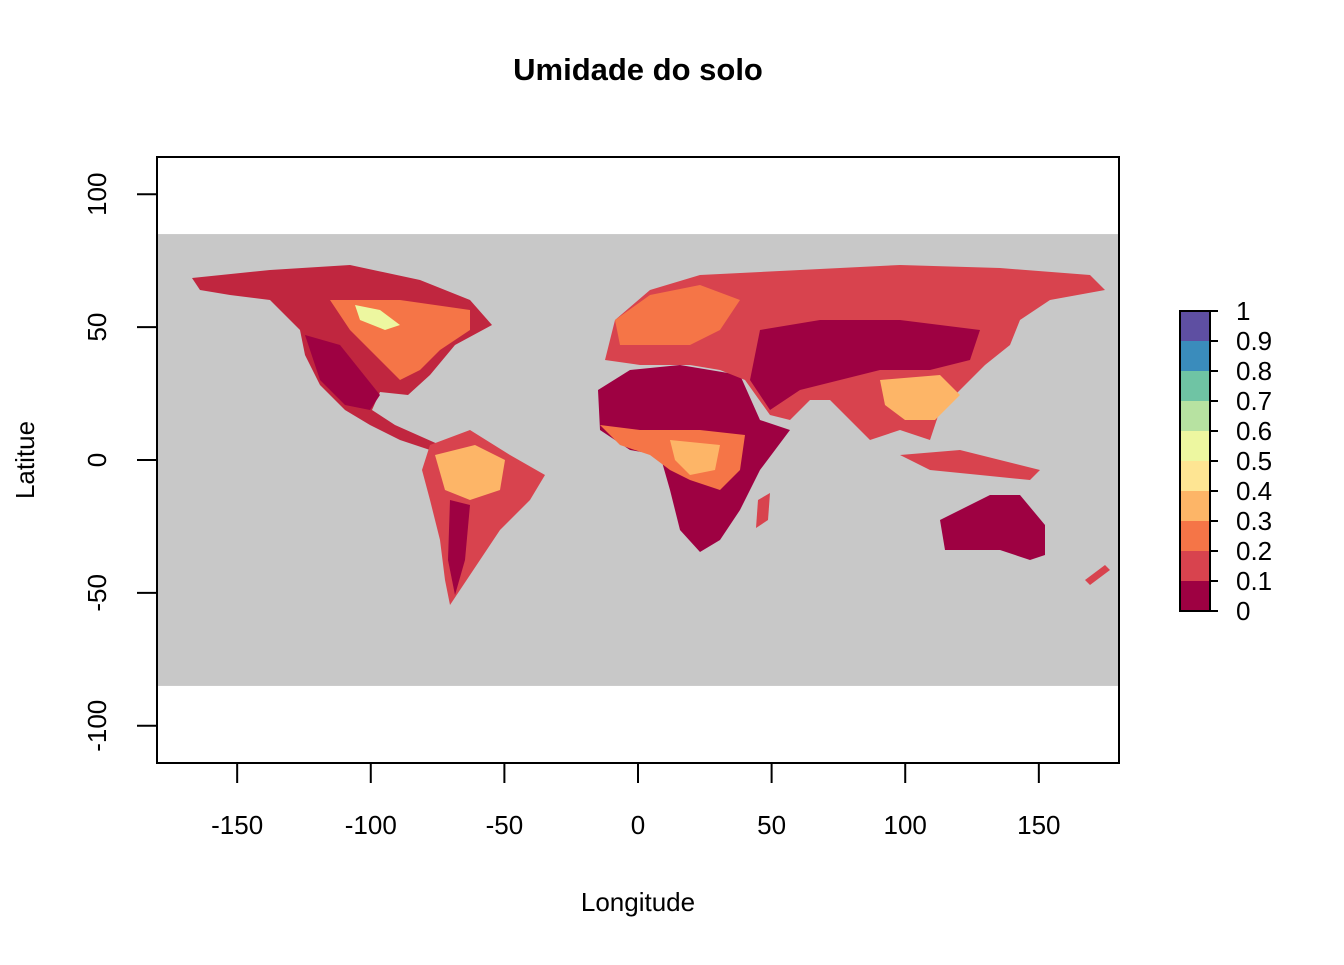  I want to click on legend-label: 0, so click(1243, 611).